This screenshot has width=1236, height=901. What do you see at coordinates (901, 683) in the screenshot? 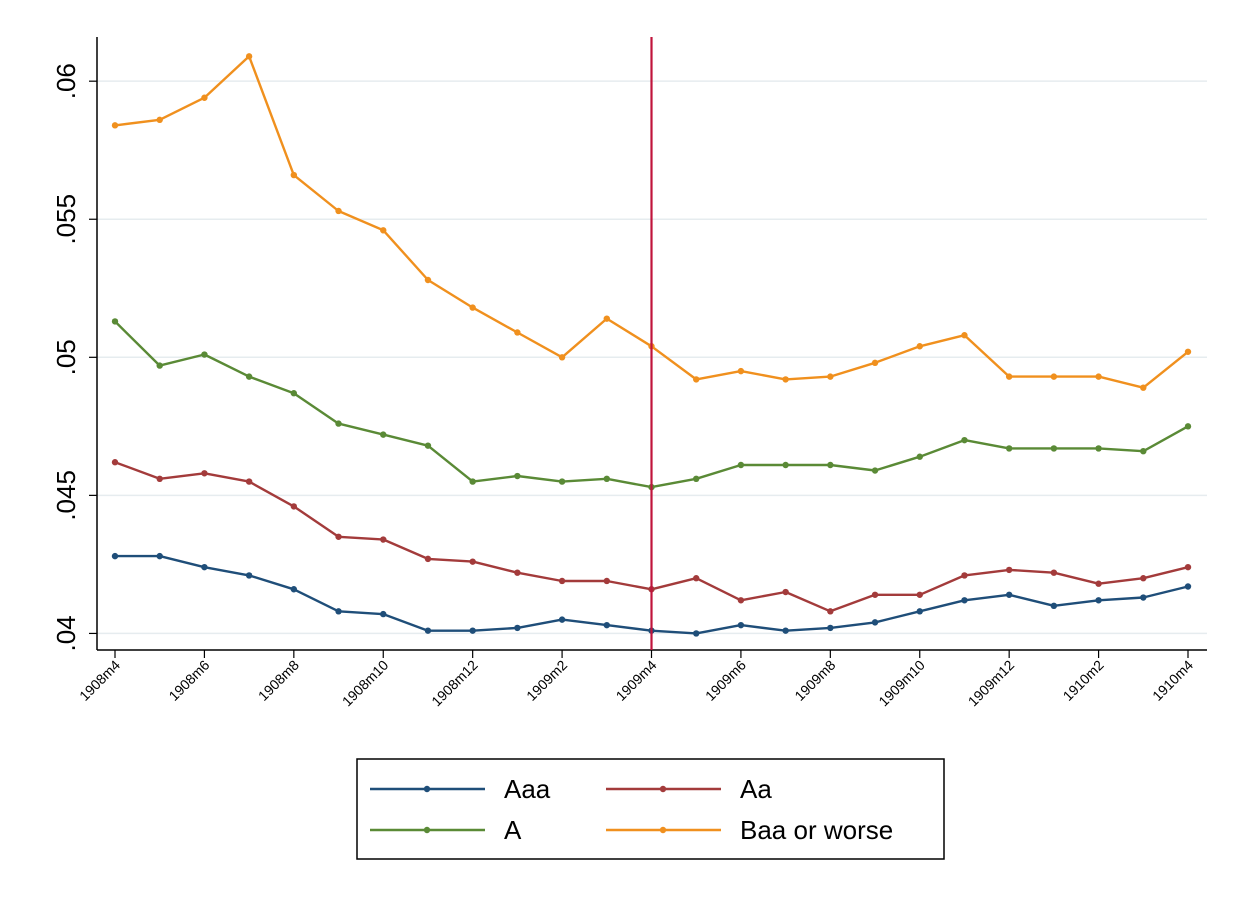
I see `x-tick-label: 1909m10` at bounding box center [901, 683].